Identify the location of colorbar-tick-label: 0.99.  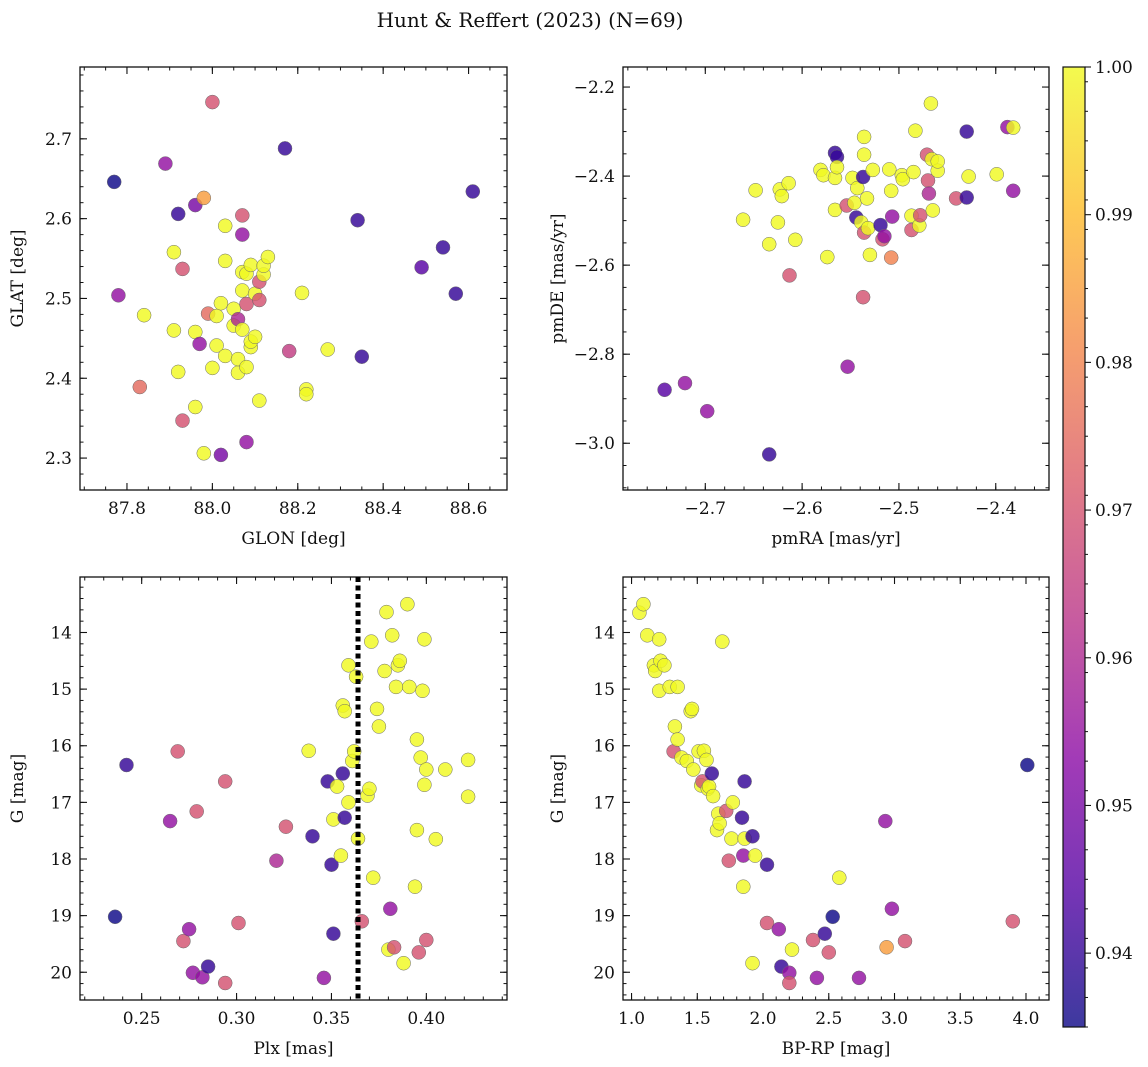
(1114, 216).